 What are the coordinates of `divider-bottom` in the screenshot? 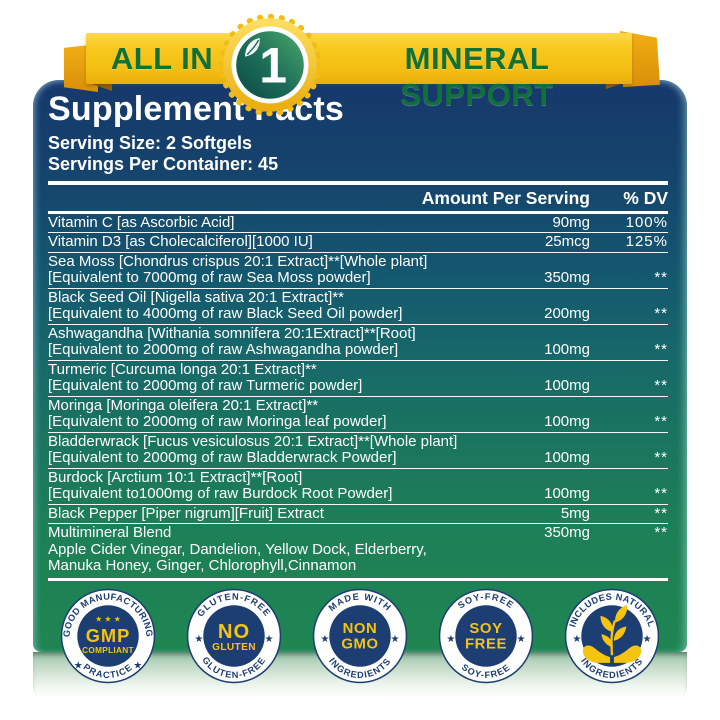 It's located at (358, 579).